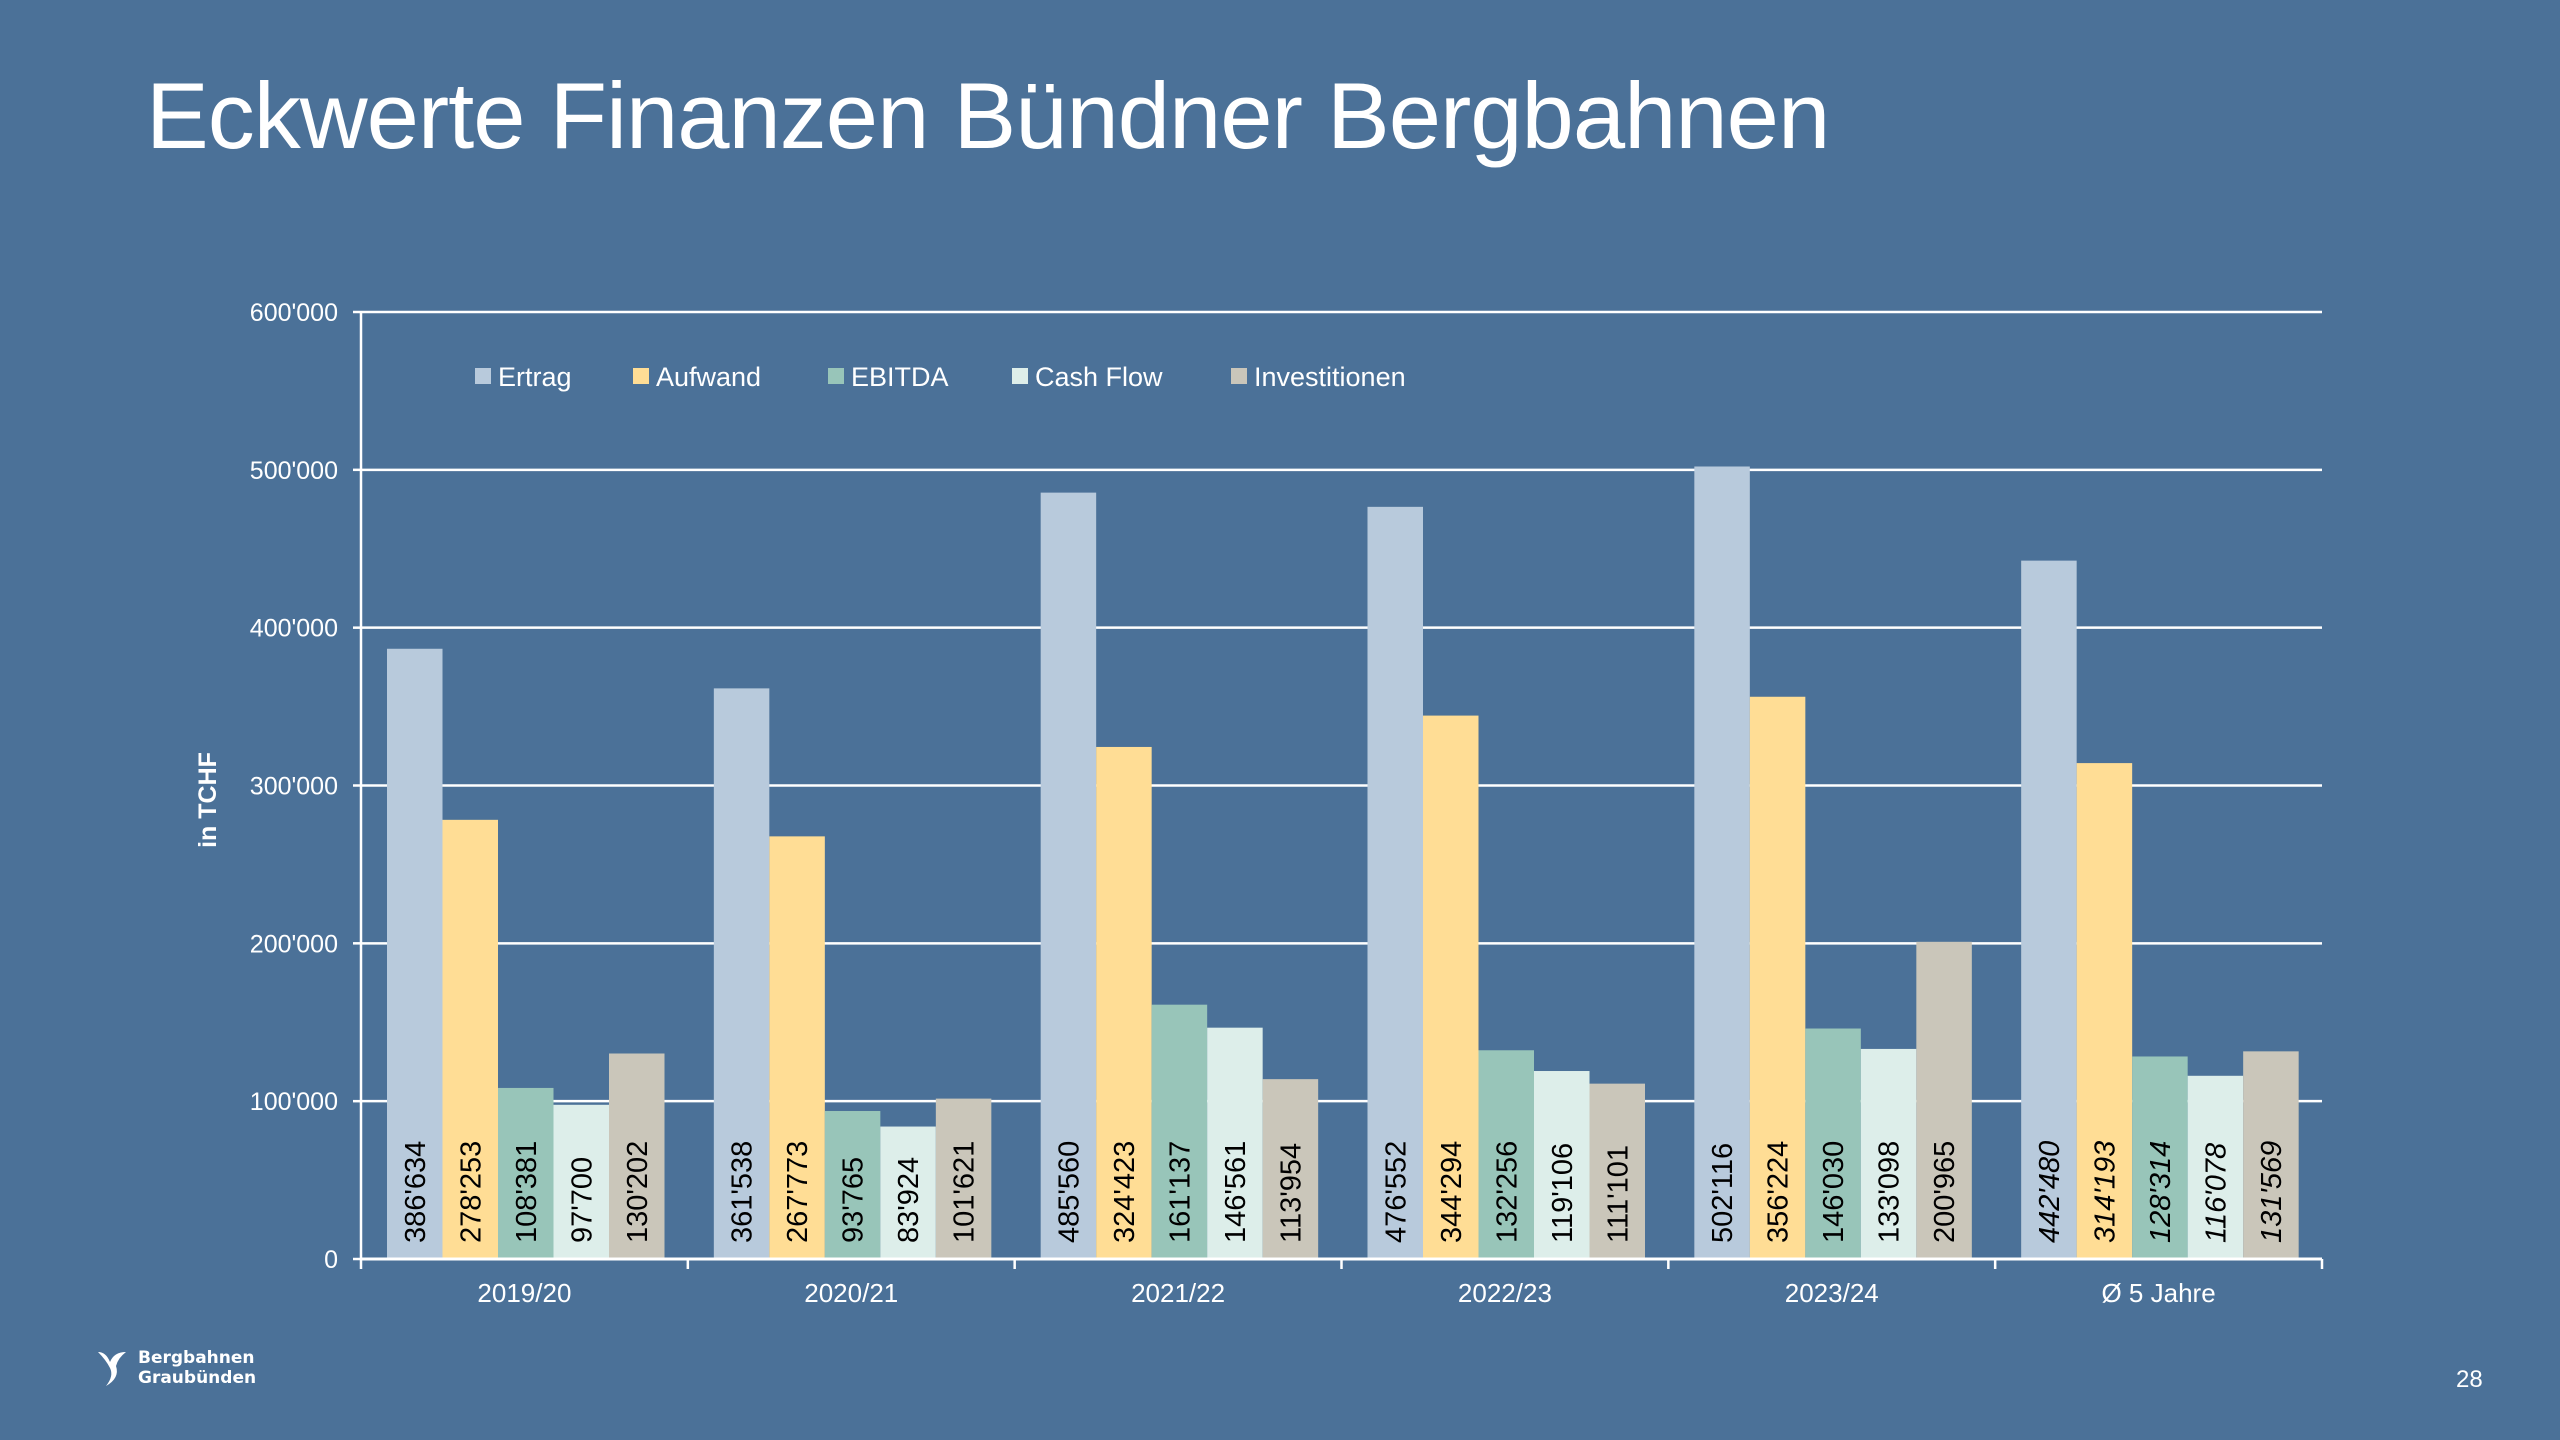  What do you see at coordinates (854, 1200) in the screenshot?
I see `data-label: 93'765` at bounding box center [854, 1200].